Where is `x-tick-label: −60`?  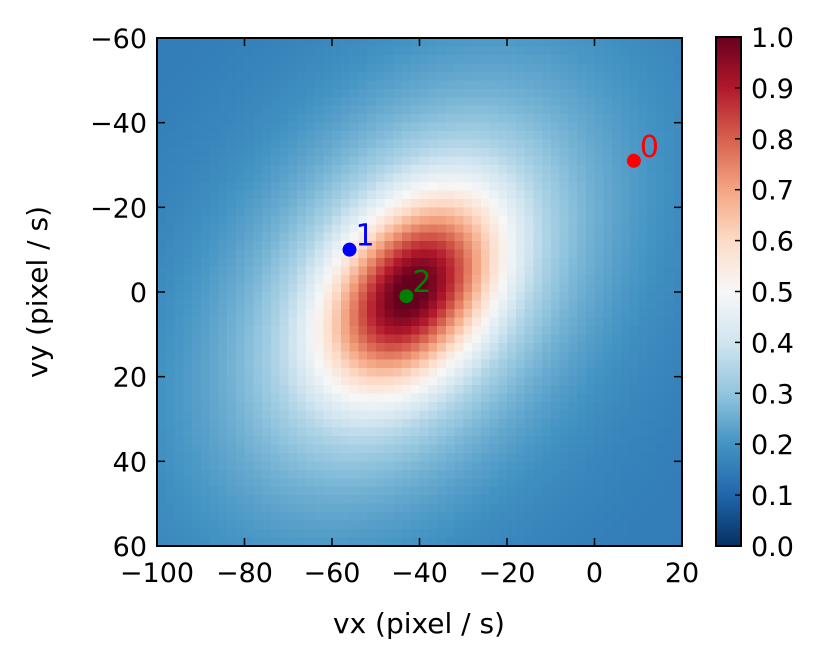
x-tick-label: −60 is located at coordinates (332, 573).